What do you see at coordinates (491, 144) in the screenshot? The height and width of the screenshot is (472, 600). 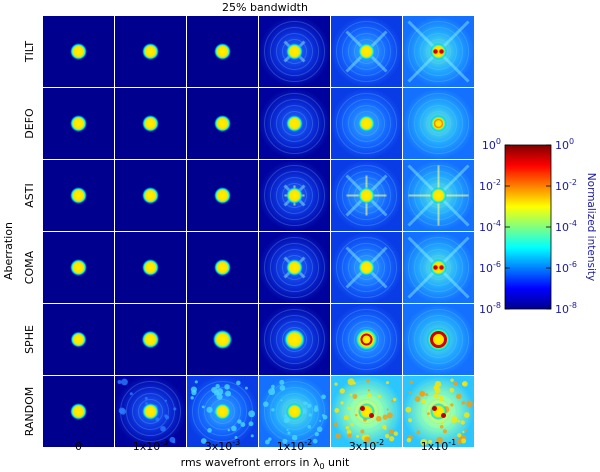 I see `colorbar-tick-left-0: 10⁰` at bounding box center [491, 144].